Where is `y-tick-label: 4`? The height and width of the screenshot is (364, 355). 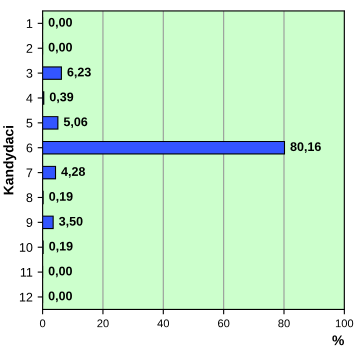
y-tick-label: 4 is located at coordinates (29, 98).